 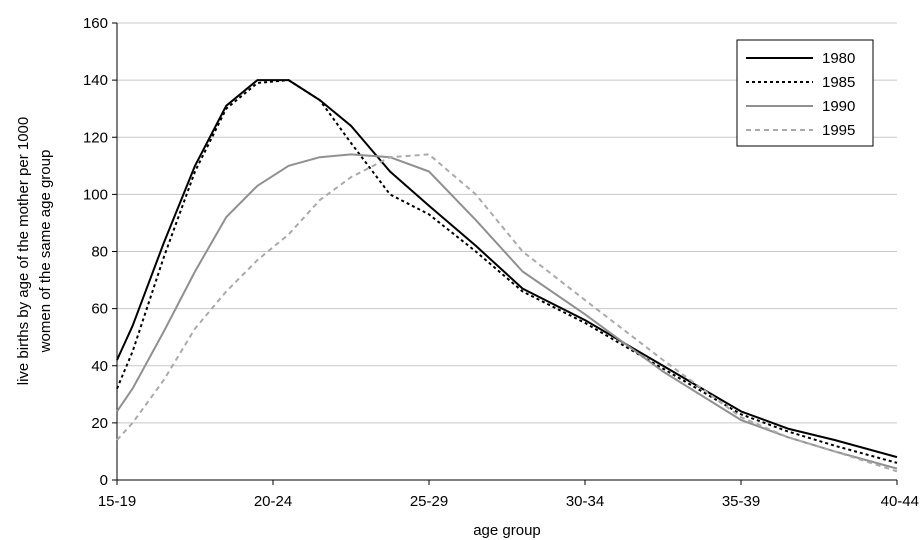 What do you see at coordinates (508, 495) in the screenshot?
I see `x-axis-ticks: 15-19 20-24 25-29 30-34 35-39 40-44` at bounding box center [508, 495].